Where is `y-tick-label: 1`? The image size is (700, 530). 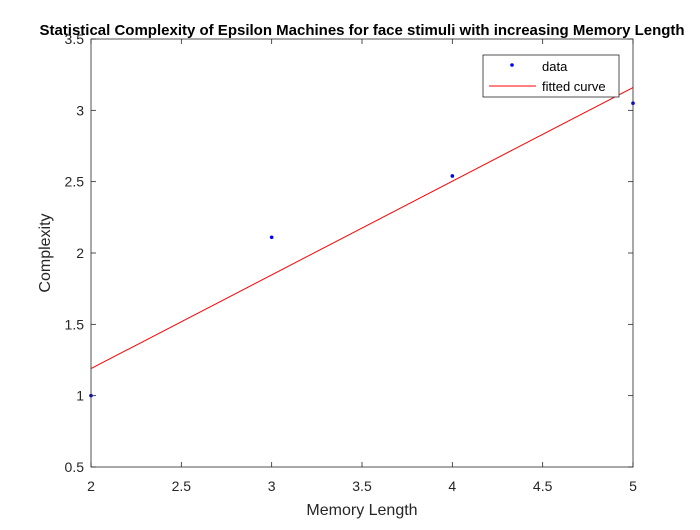 y-tick-label: 1 is located at coordinates (80, 396).